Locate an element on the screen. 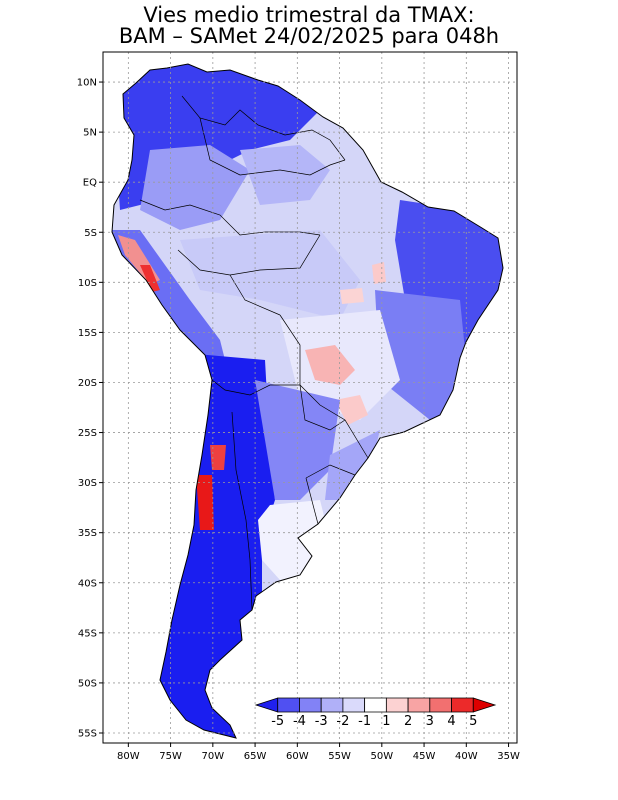 This screenshot has height=800, width=618. map-title-line-2: BAM – SAMet 24/02/2025 para 048h is located at coordinates (309, 36).